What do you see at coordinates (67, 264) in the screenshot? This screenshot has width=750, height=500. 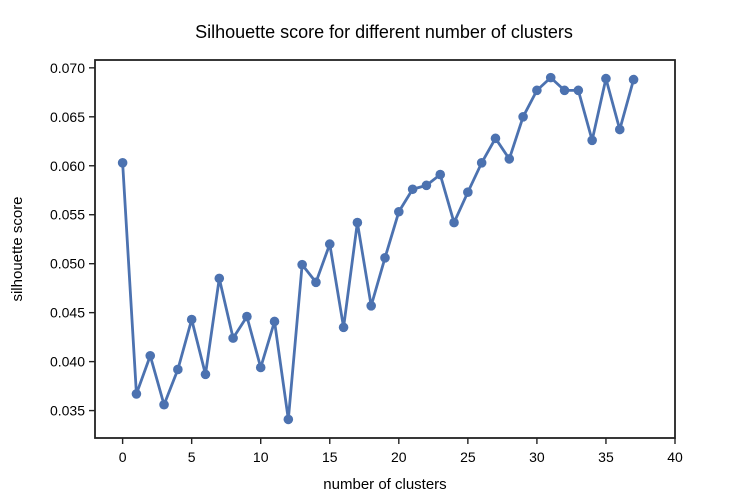 I see `y-tick-label: 0.050` at bounding box center [67, 264].